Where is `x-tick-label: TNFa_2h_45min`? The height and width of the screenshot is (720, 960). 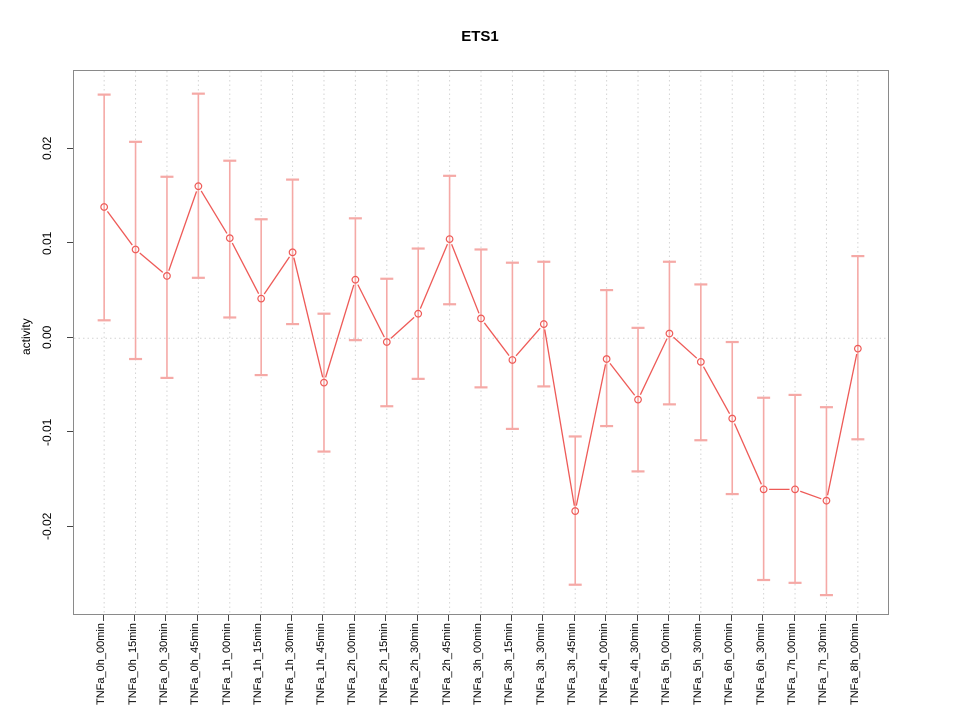
x-tick-label: TNFa_2h_45min is located at coordinates (446, 664).